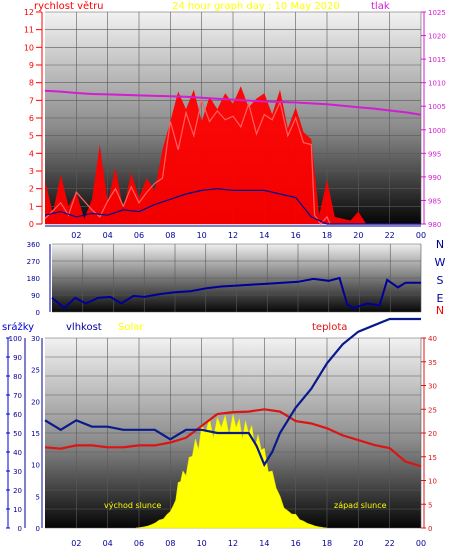 This screenshot has height=558, width=466. I want to click on y-tick-humidity-inner: 15, so click(35, 434).